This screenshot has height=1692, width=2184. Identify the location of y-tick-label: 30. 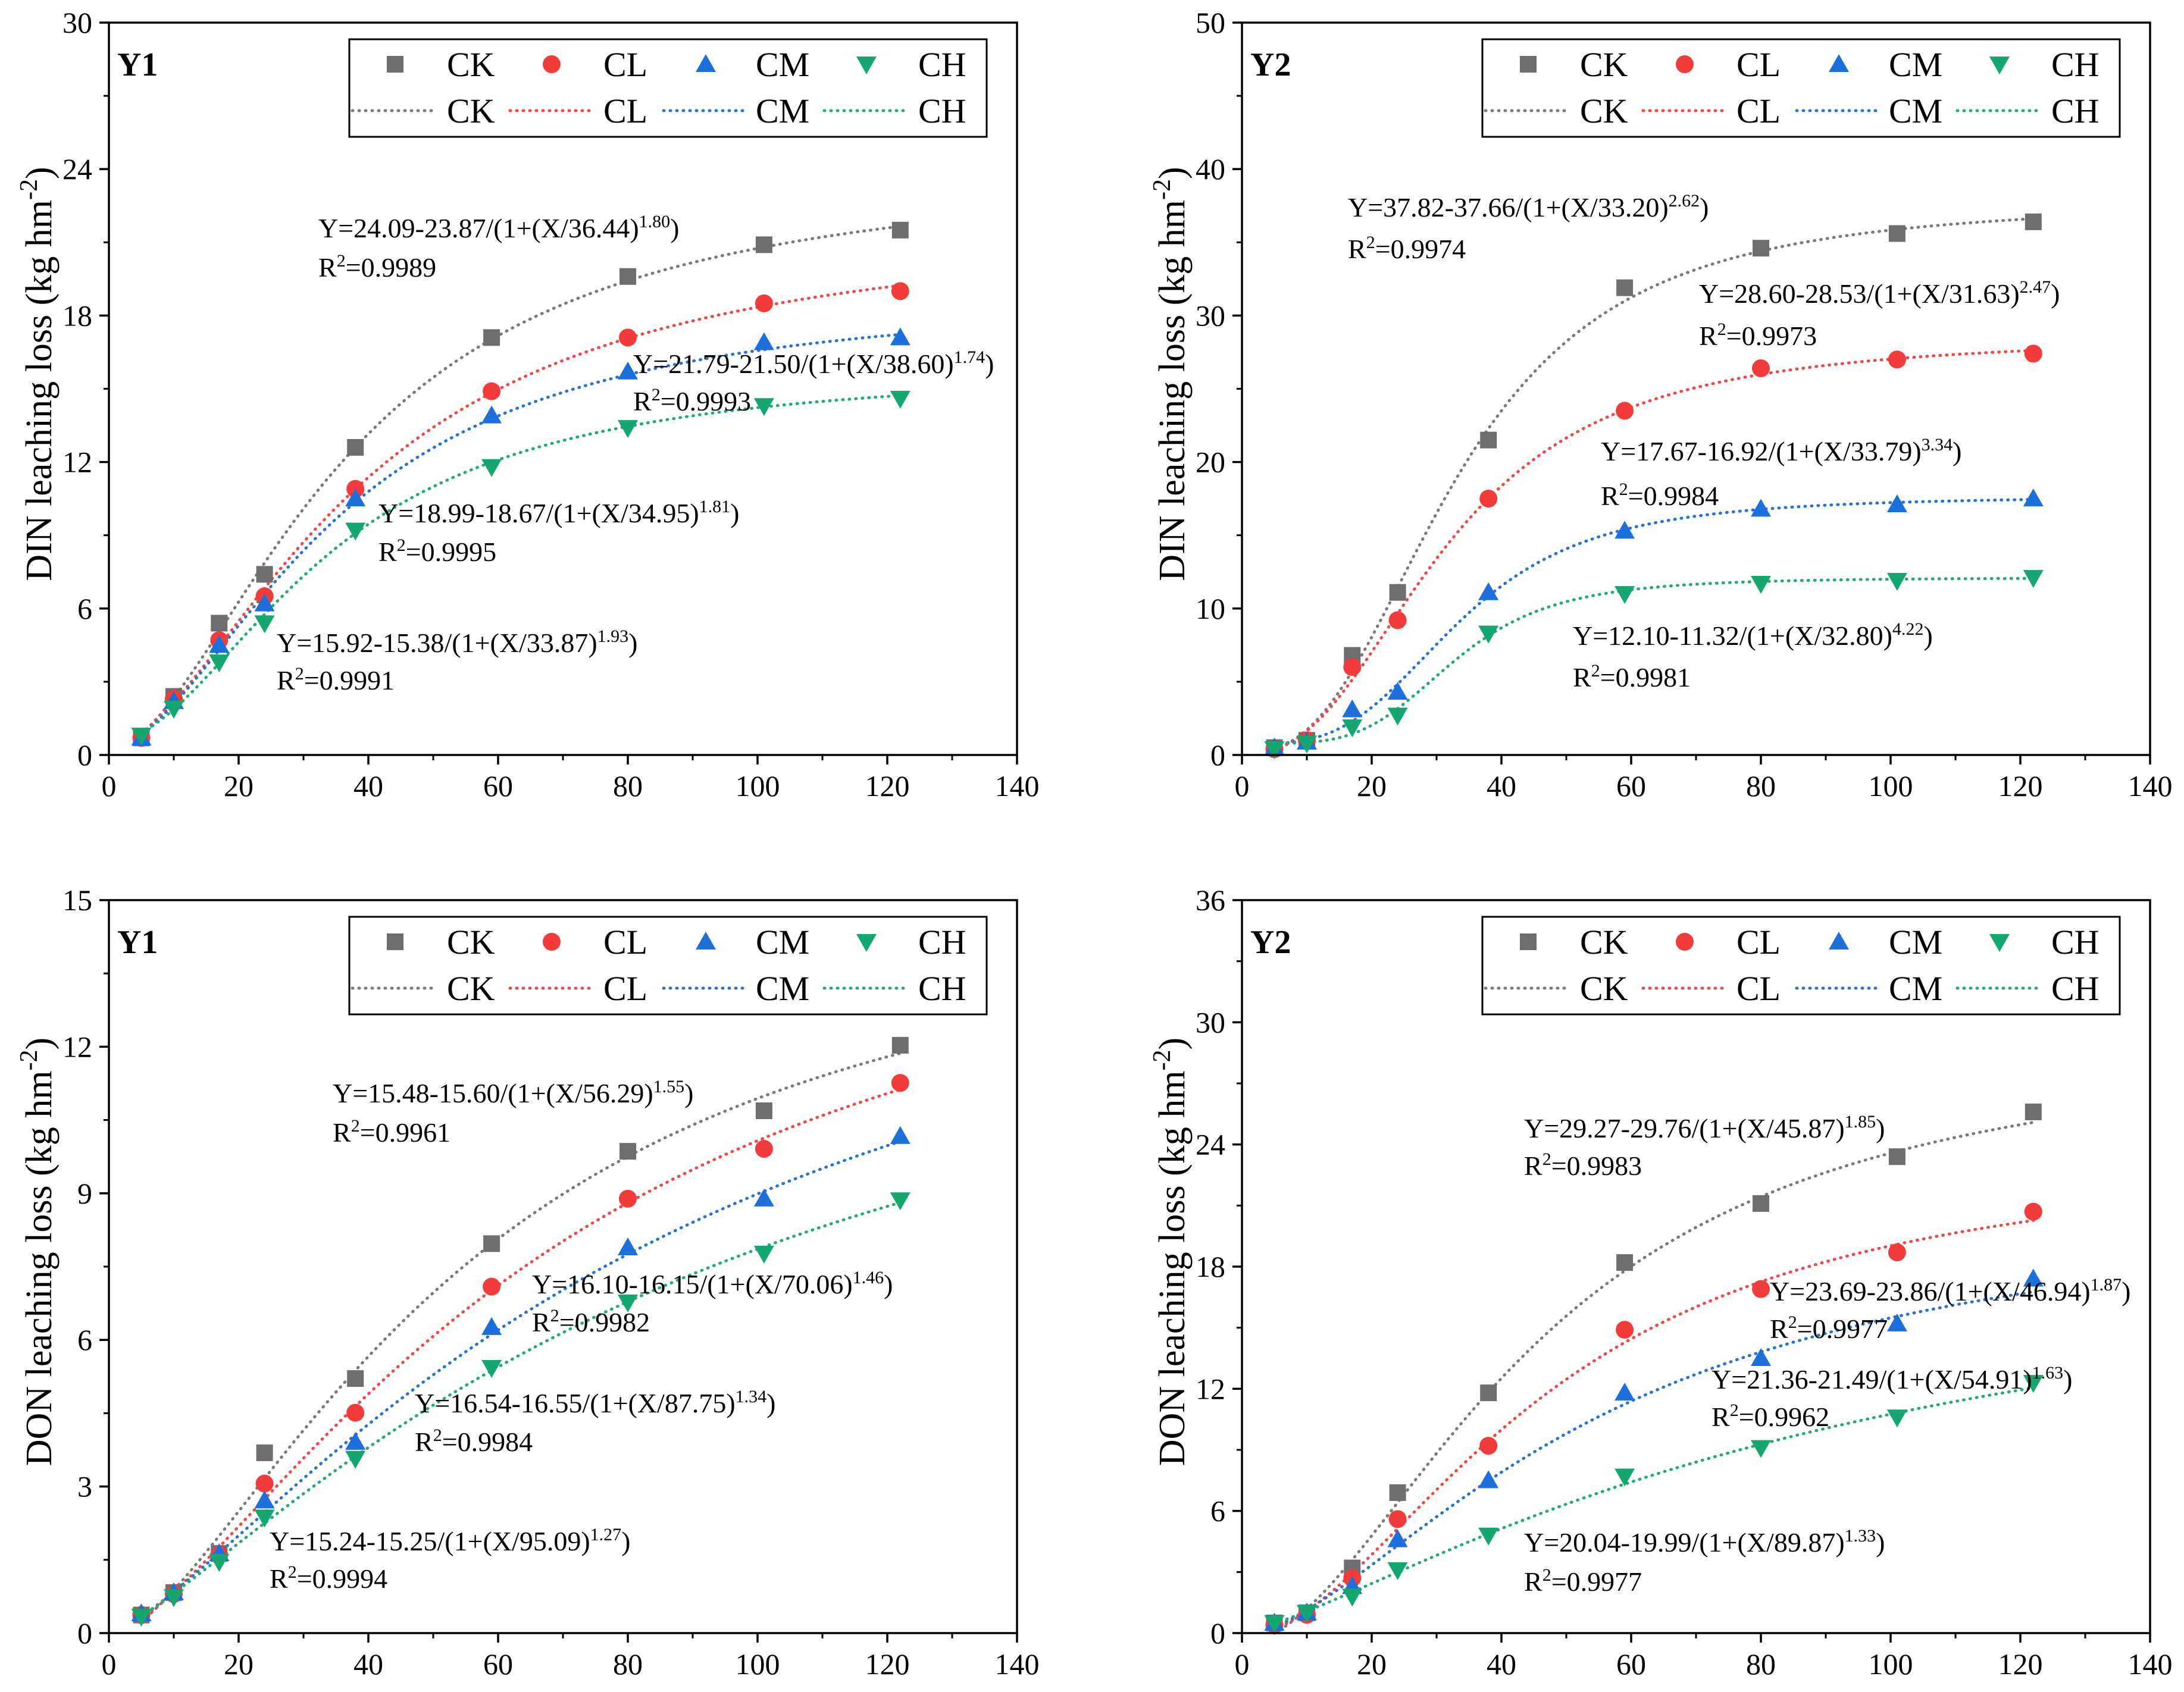
(1210, 315).